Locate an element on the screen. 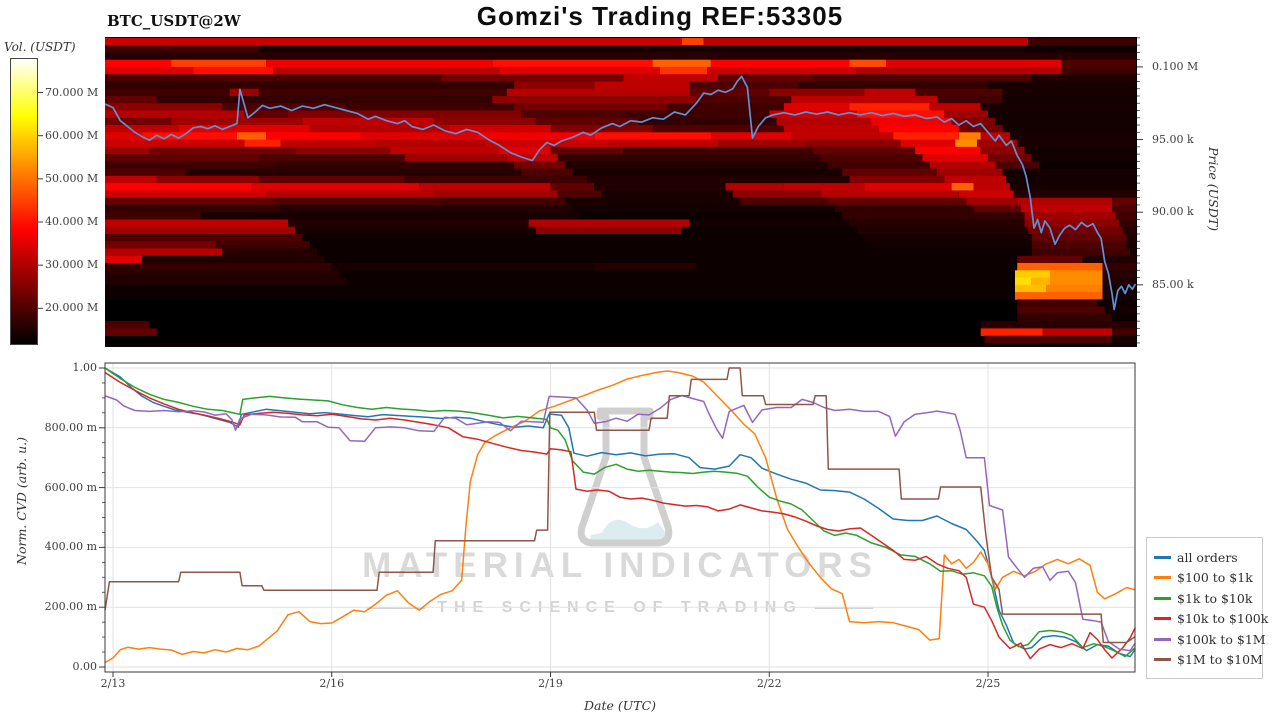 This screenshot has height=720, width=1280. cvd-tick-0.00: 0.00 is located at coordinates (85, 666).